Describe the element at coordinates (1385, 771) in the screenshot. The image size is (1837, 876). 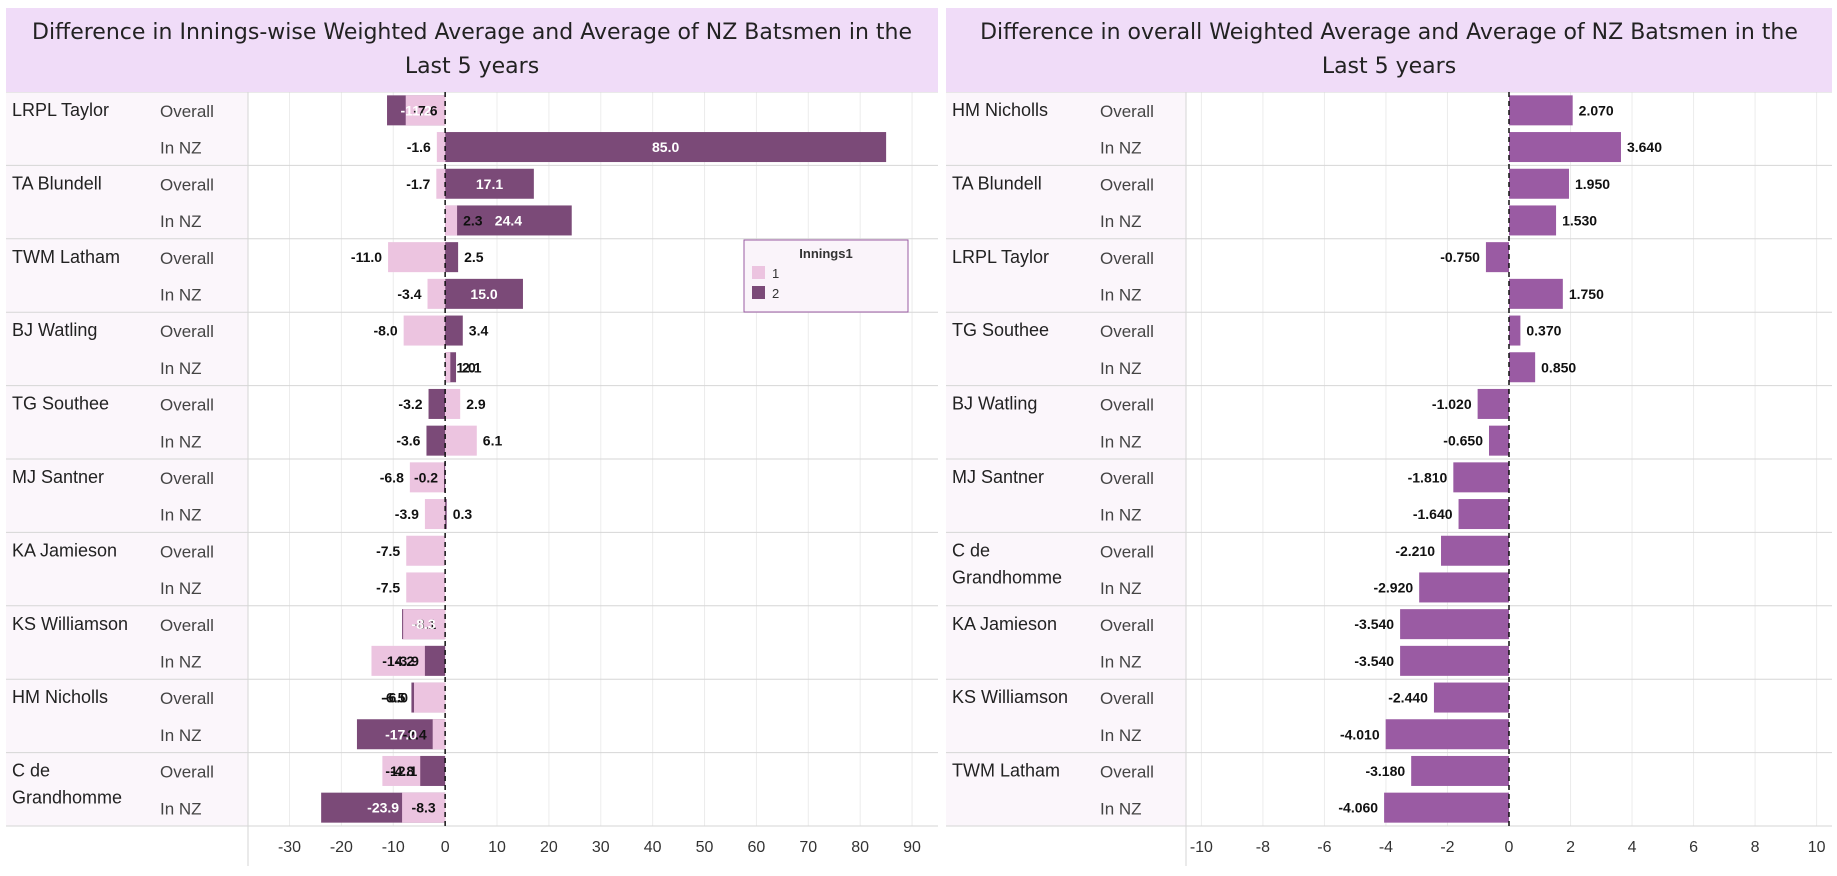
I see `overall-value-label: -3.180` at that location.